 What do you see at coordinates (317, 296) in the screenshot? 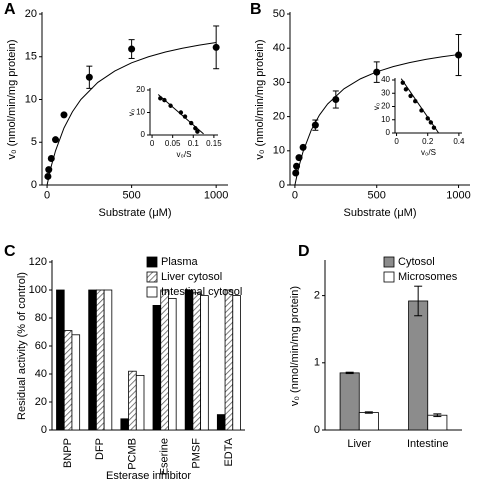
I see `y-tick-label: 2` at bounding box center [317, 296].